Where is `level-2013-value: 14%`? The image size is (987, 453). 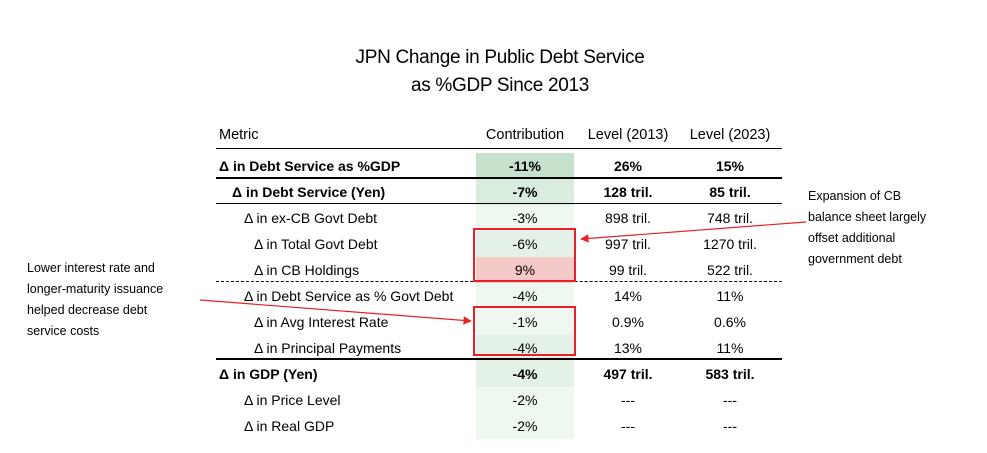
level-2013-value: 14% is located at coordinates (628, 296).